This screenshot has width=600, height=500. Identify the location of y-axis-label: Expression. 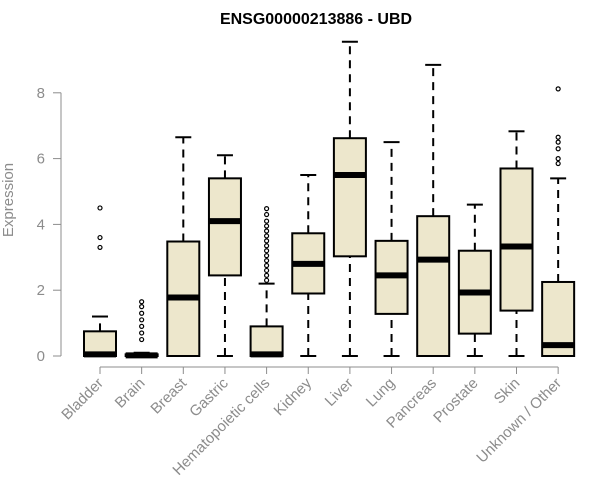
(8, 200).